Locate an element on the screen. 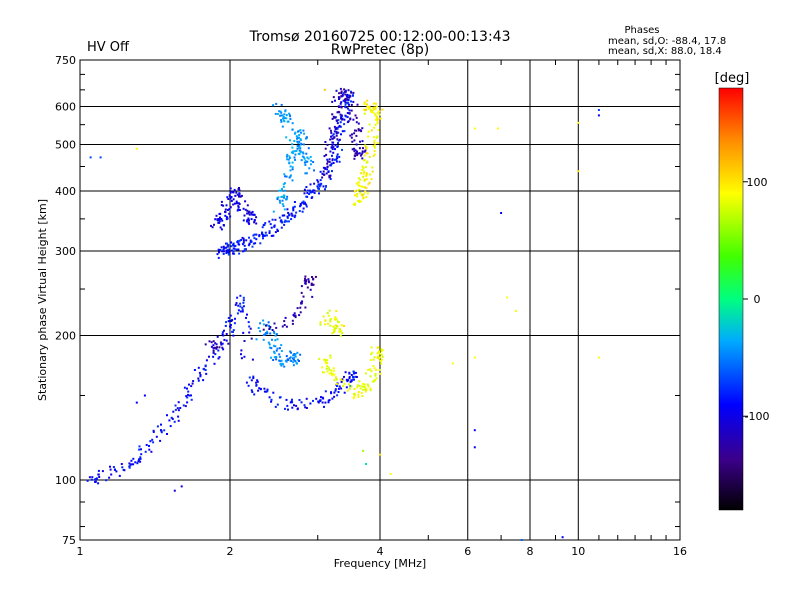  x-tick-label: 1 is located at coordinates (80, 551).